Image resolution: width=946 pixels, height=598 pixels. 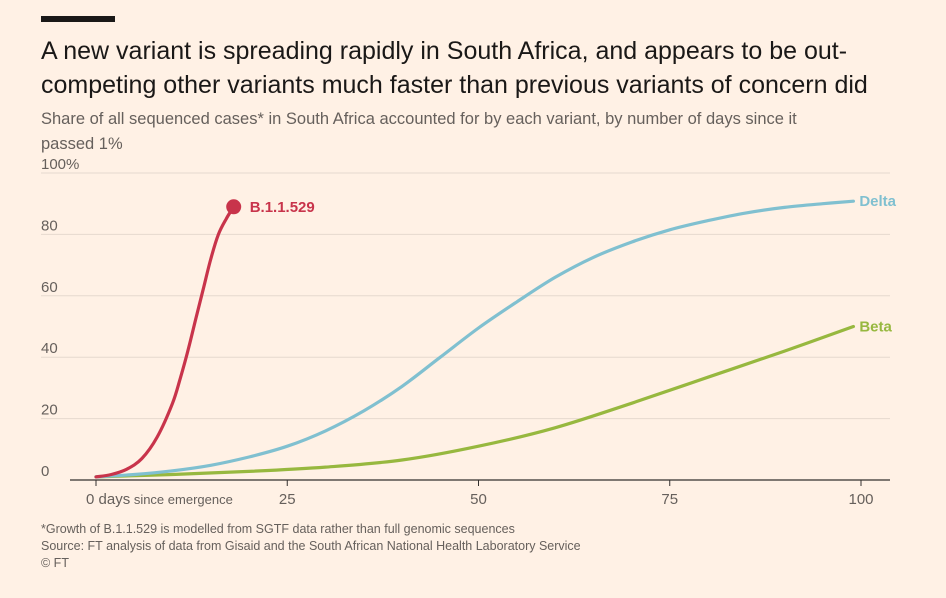 What do you see at coordinates (49, 225) in the screenshot?
I see `y-tick-label-80: 80` at bounding box center [49, 225].